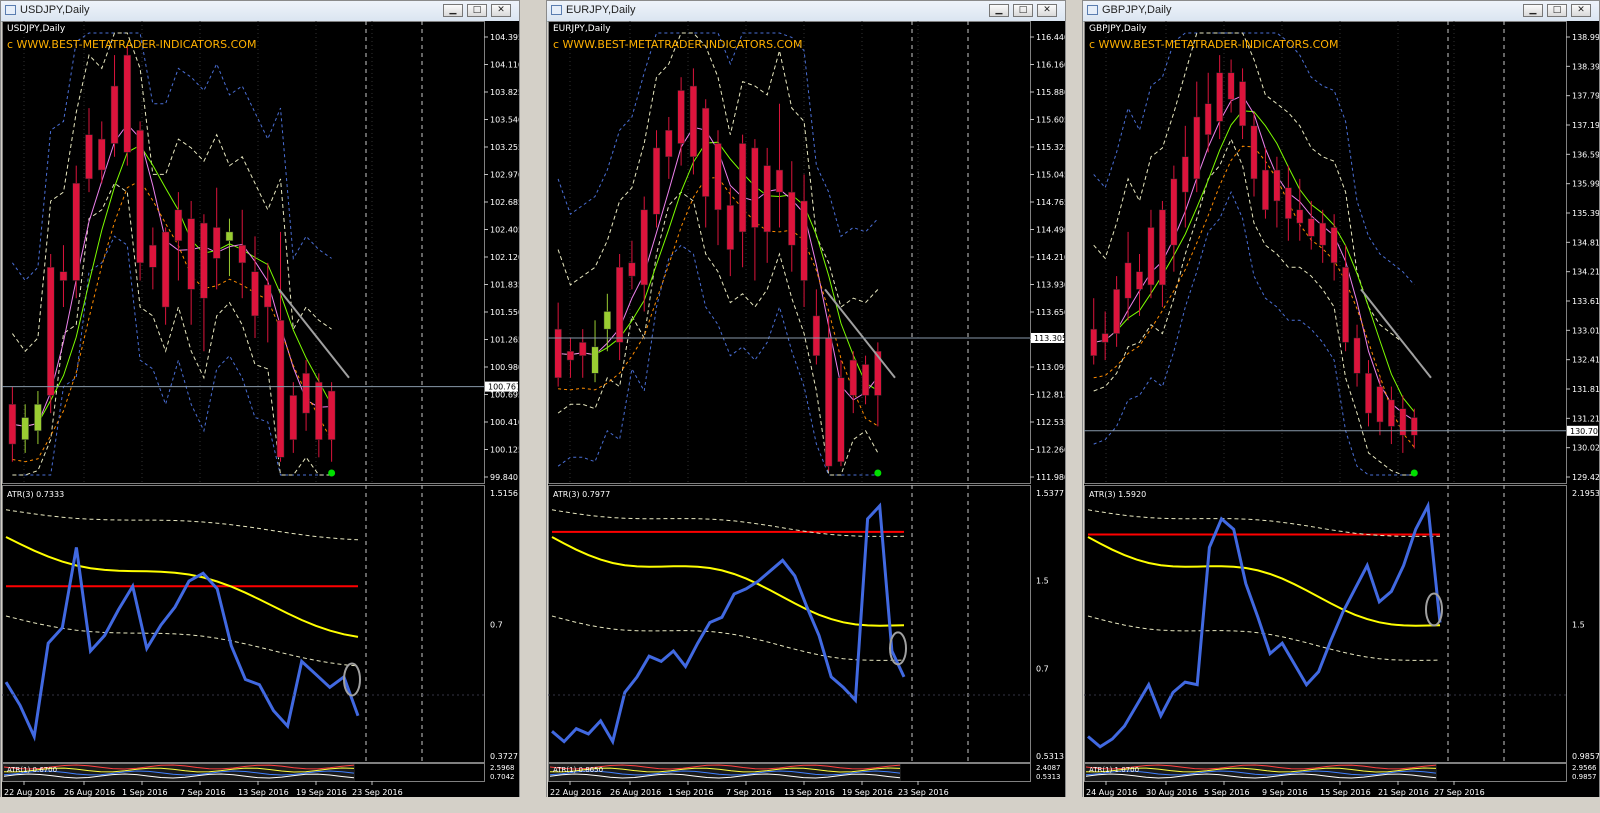 This screenshot has width=1600, height=813. What do you see at coordinates (1585, 125) in the screenshot?
I see `price-label: 137.195` at bounding box center [1585, 125].